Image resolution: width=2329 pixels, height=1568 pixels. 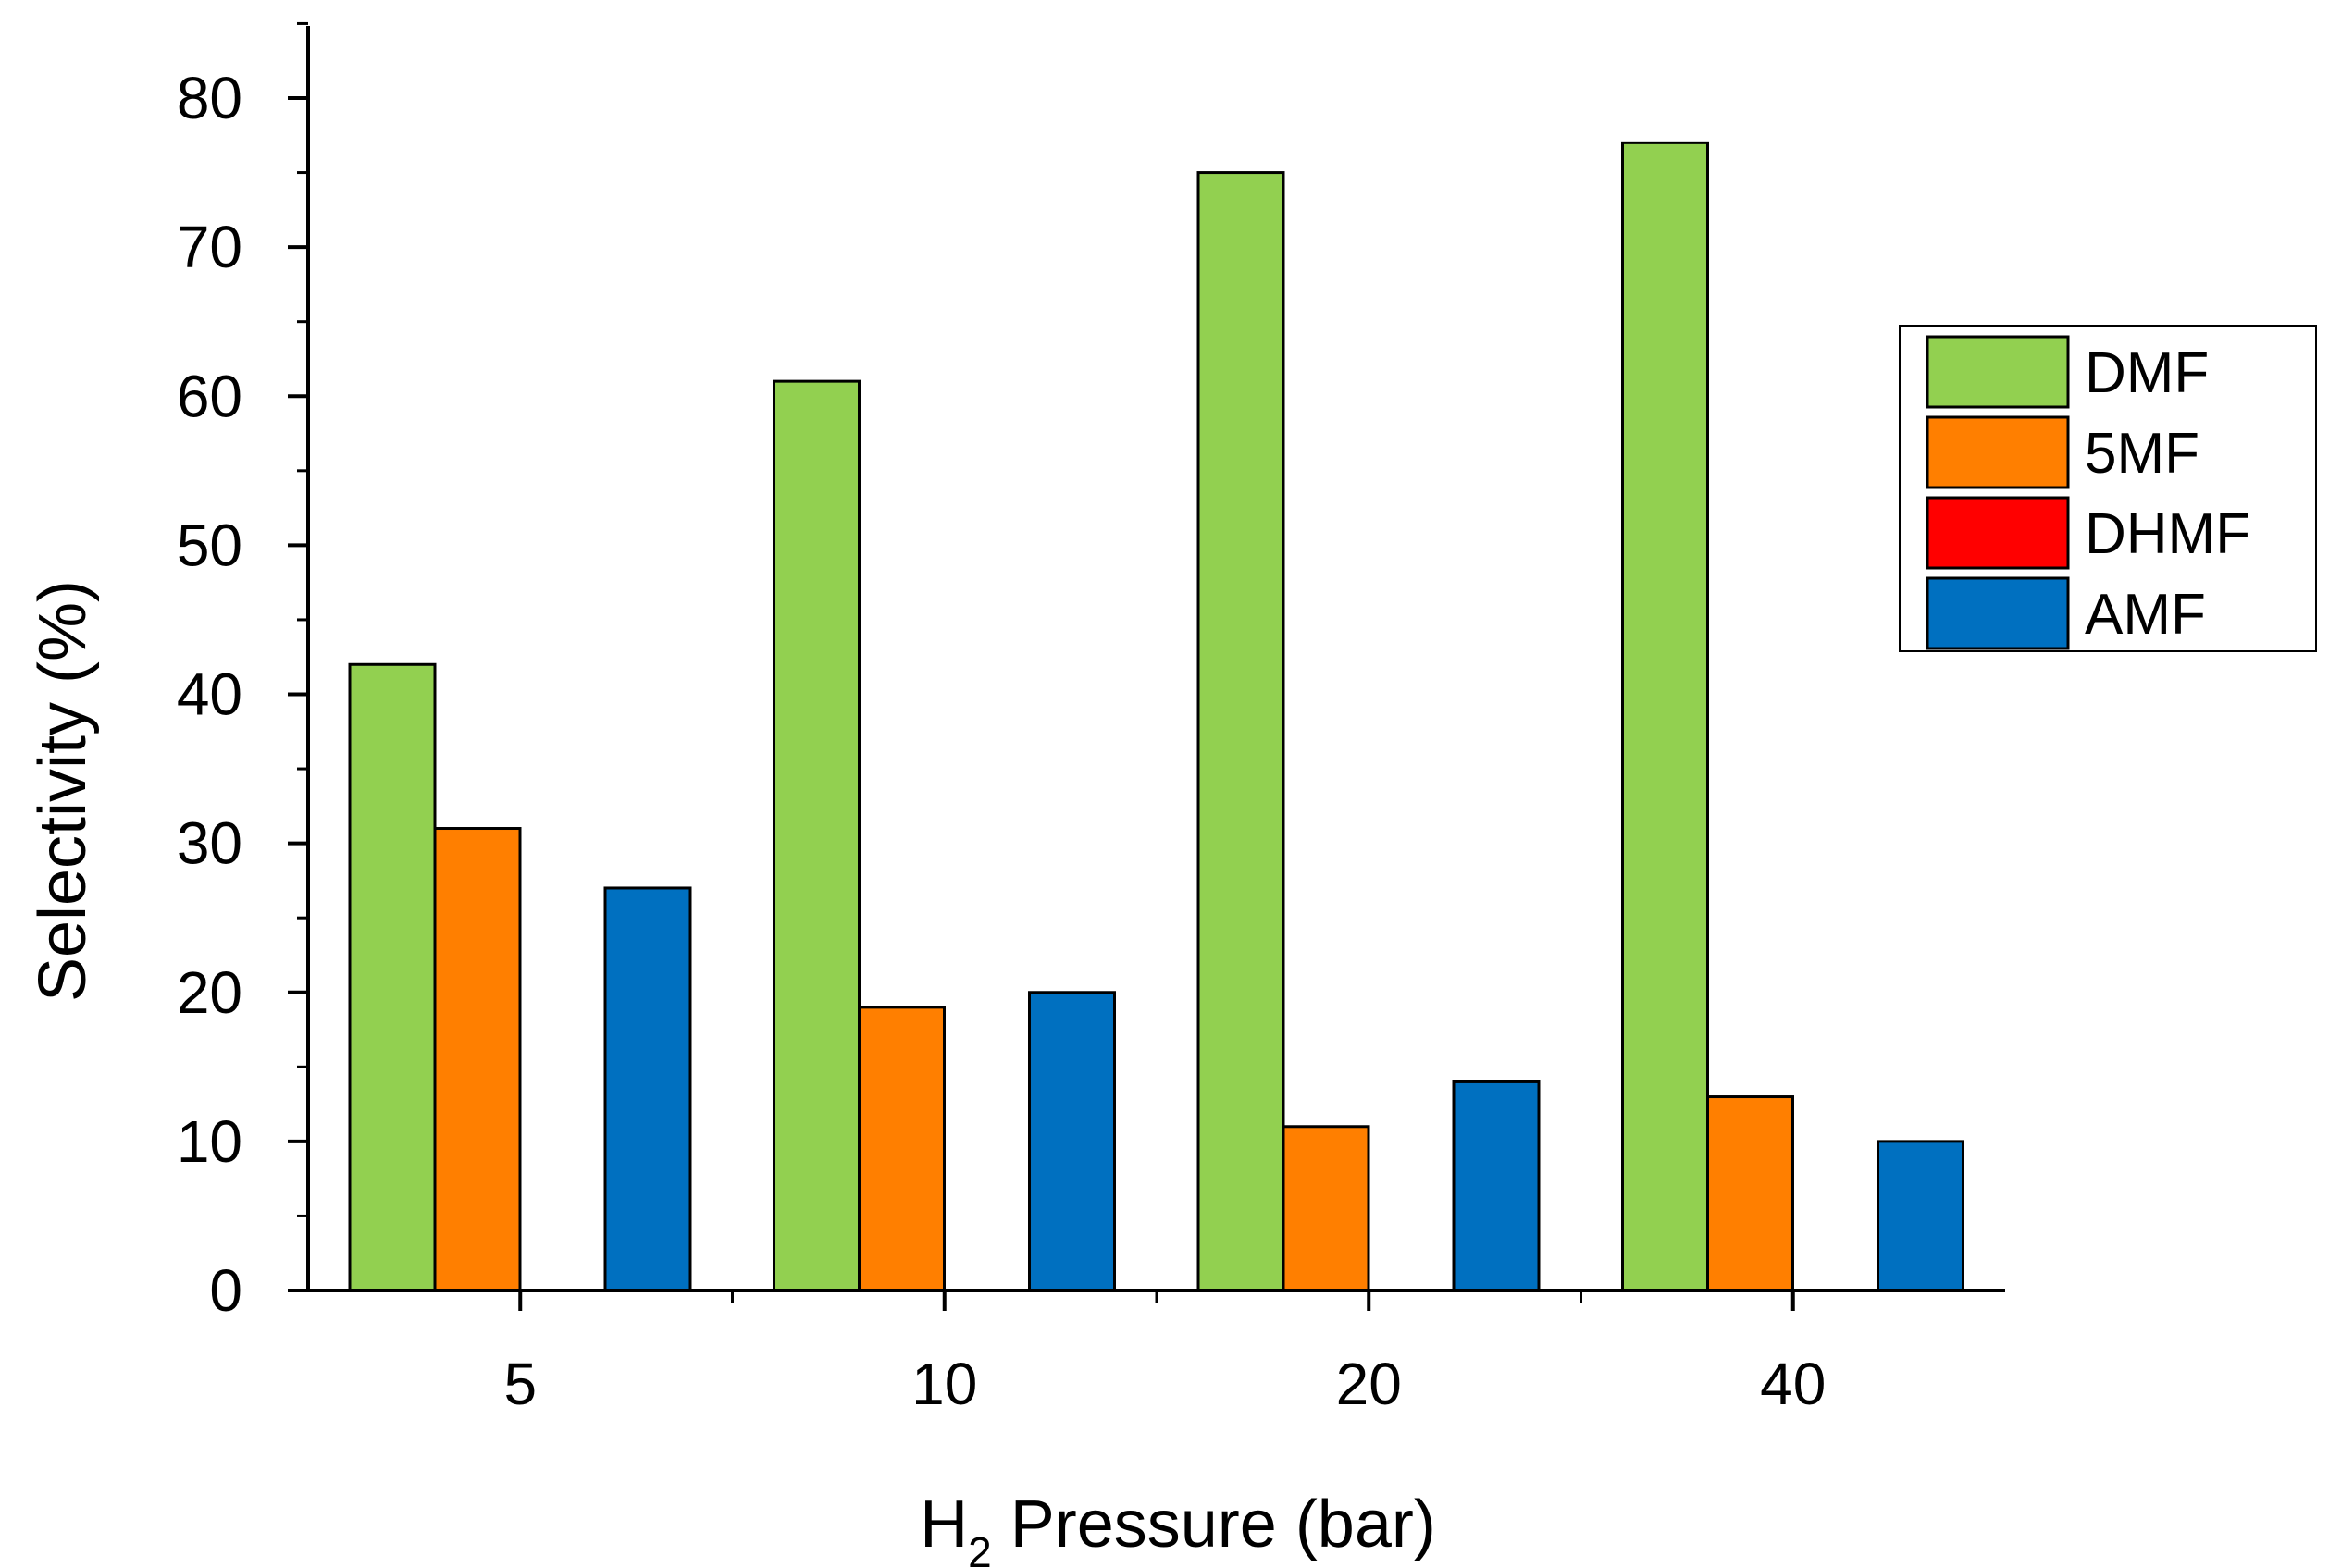 What do you see at coordinates (210, 247) in the screenshot?
I see `y-tick-label: 70` at bounding box center [210, 247].